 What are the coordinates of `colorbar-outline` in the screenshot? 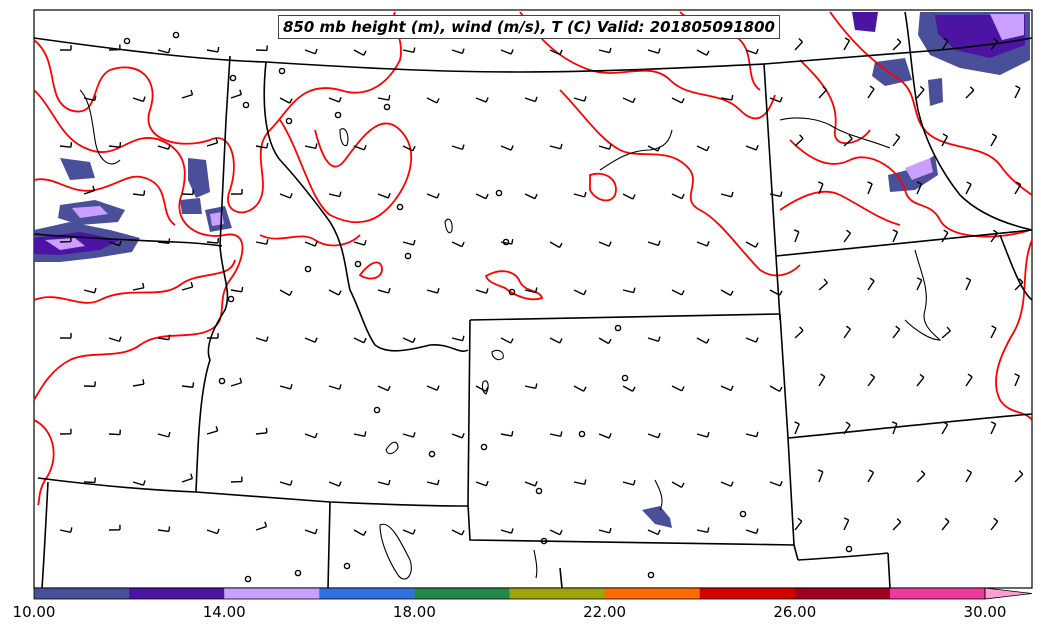 It's located at (509, 593).